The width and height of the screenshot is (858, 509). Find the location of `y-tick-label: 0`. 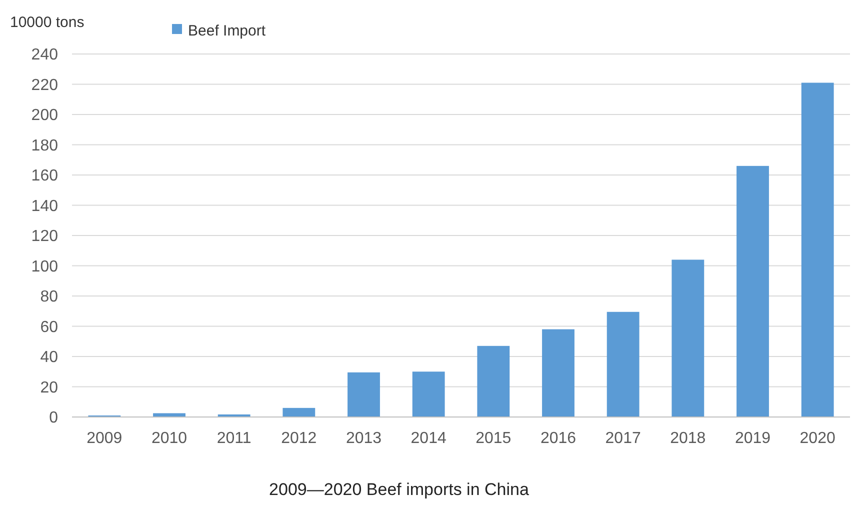

y-tick-label: 0 is located at coordinates (53, 418).